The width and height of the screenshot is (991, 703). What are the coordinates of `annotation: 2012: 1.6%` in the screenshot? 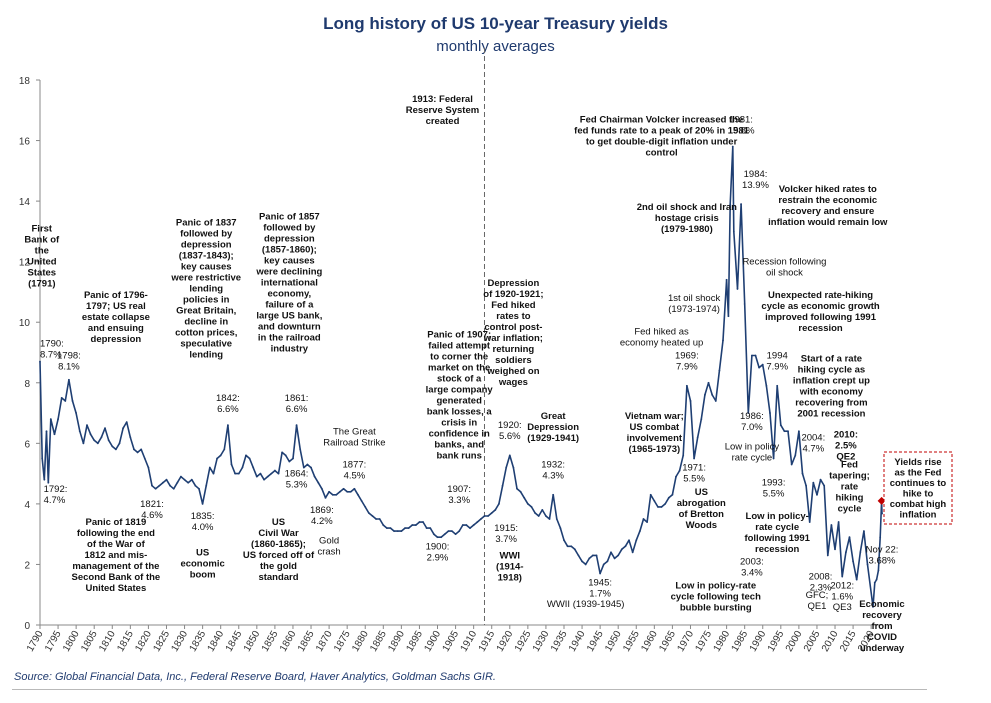 It's located at (842, 592).